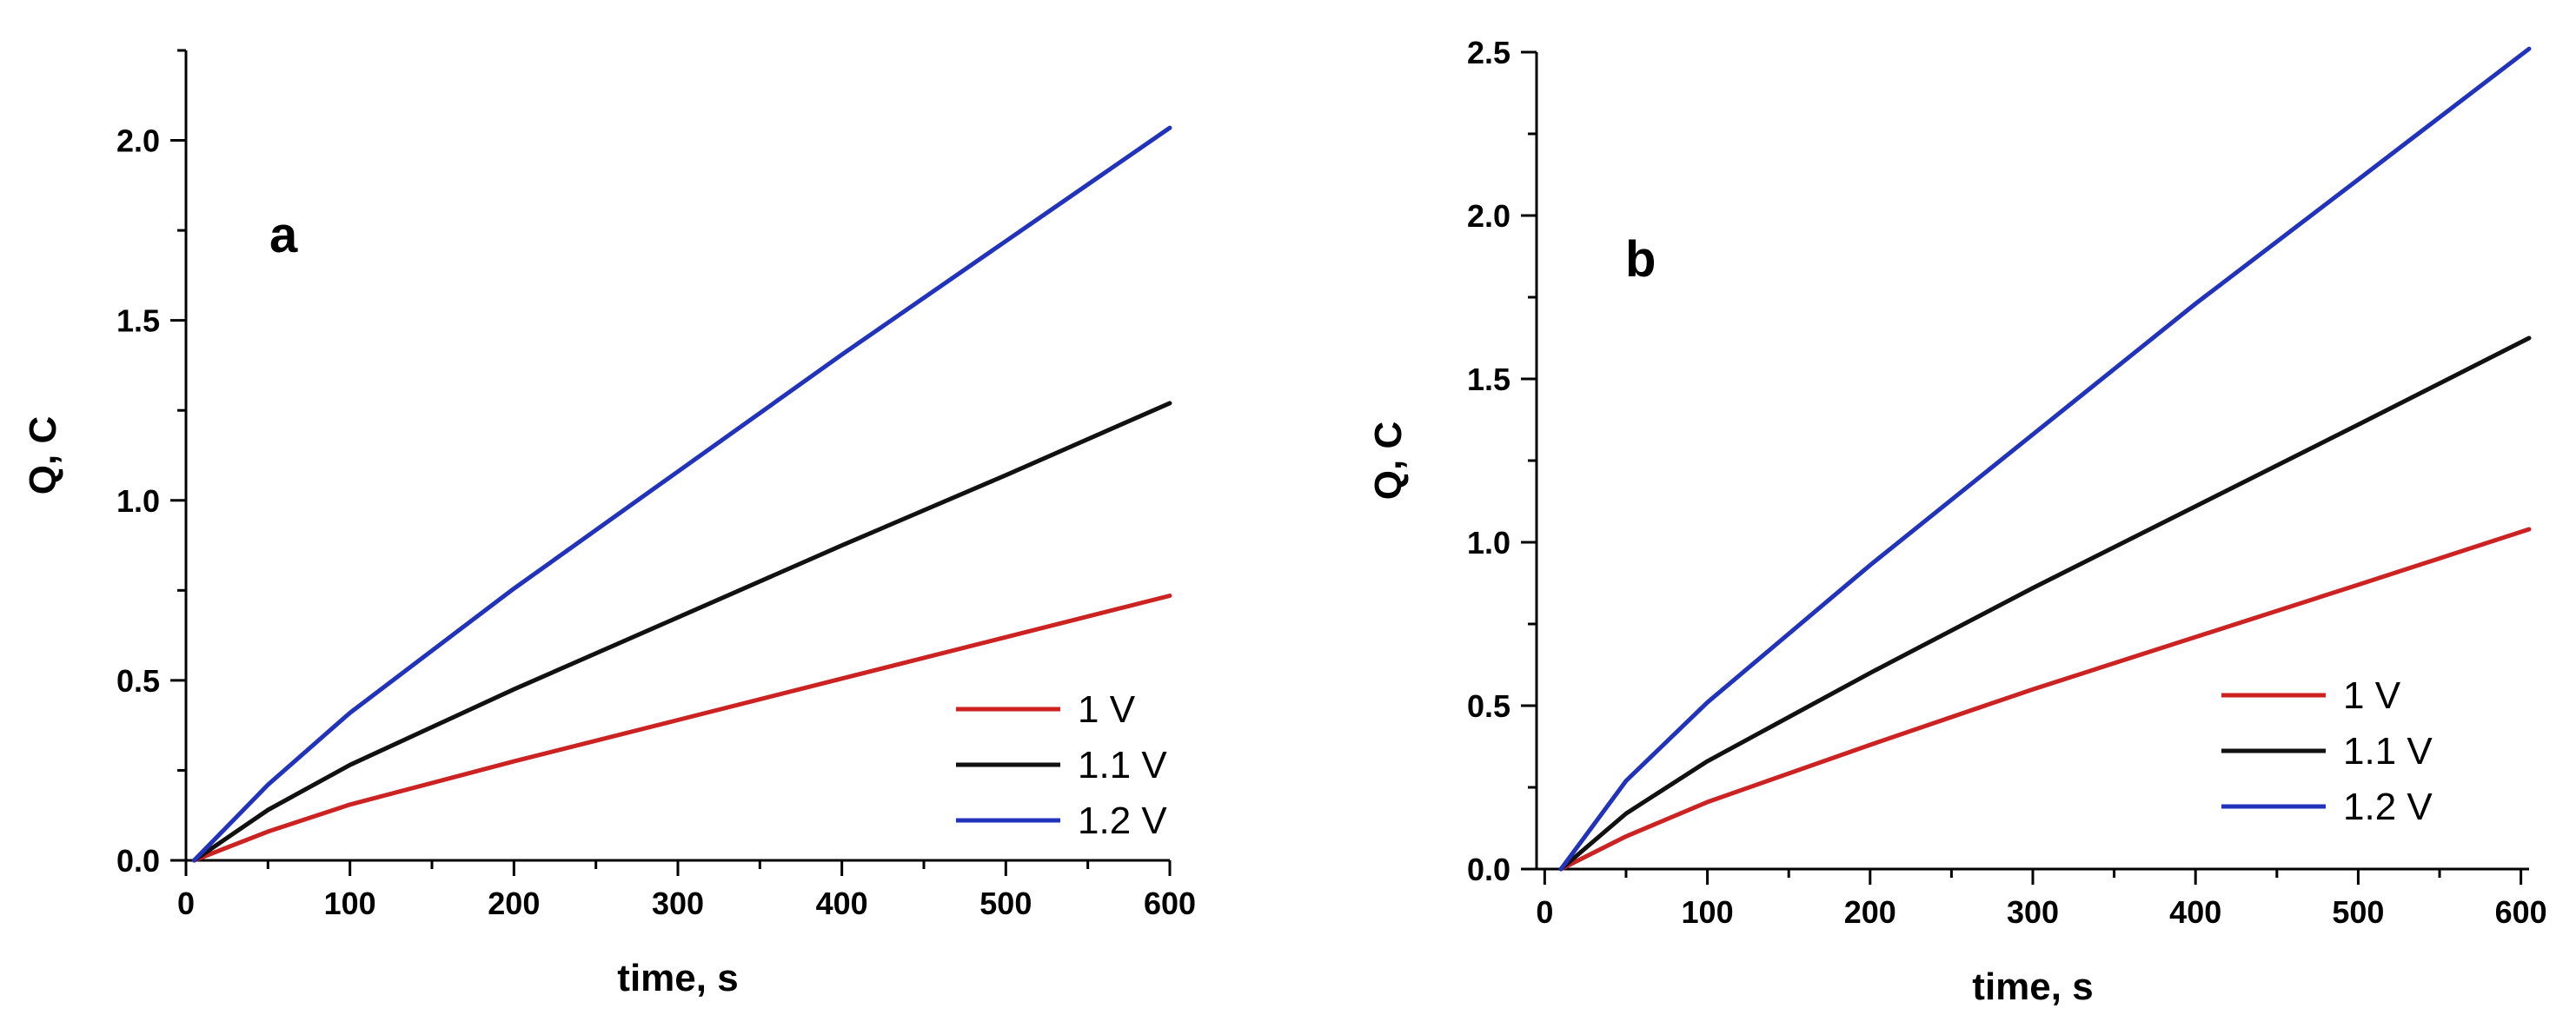 The height and width of the screenshot is (1022, 2576). Describe the element at coordinates (1488, 52) in the screenshot. I see `y-tick-label: 2.5` at that location.